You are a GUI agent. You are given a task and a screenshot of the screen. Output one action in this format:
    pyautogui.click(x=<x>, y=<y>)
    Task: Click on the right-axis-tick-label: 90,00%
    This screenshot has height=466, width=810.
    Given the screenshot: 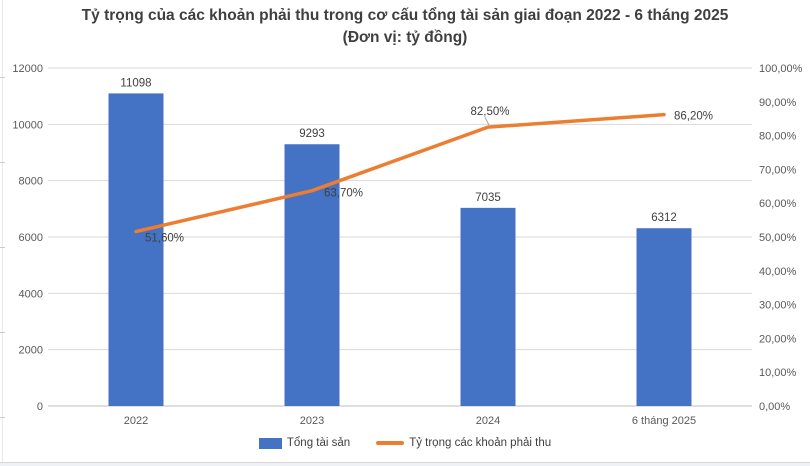 What is the action you would take?
    pyautogui.click(x=778, y=103)
    